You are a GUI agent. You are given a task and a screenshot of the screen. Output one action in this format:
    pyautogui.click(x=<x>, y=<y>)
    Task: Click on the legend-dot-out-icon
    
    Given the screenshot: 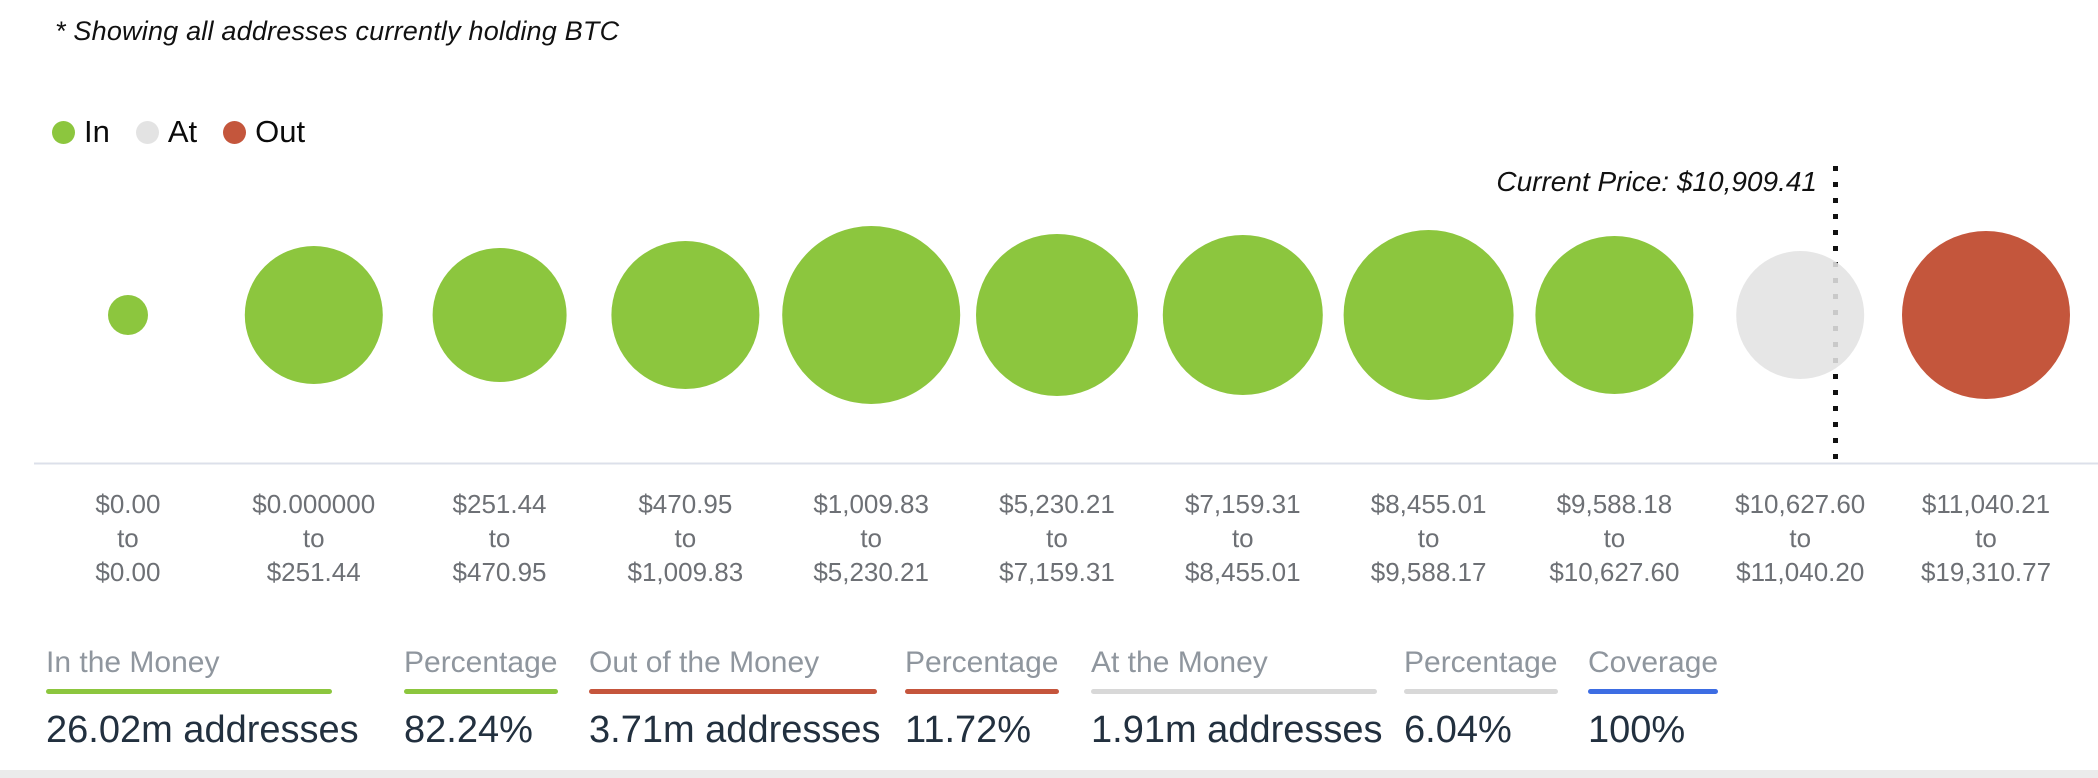 What is the action you would take?
    pyautogui.click(x=235, y=132)
    